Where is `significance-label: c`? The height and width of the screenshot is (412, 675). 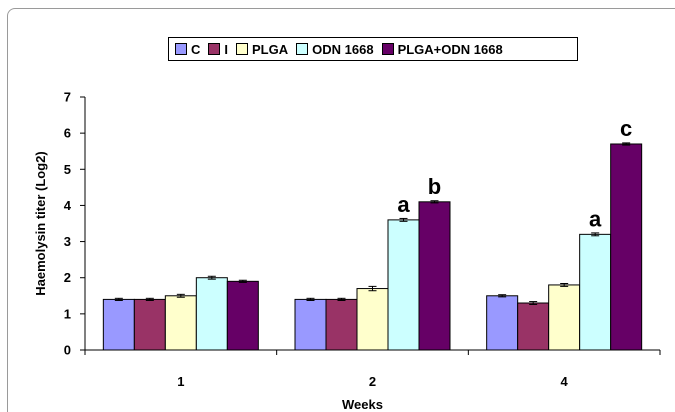
significance-label: c is located at coordinates (626, 128).